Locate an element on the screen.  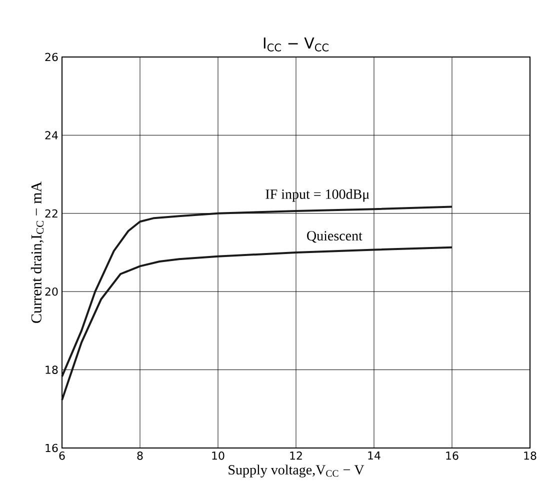
x-tick-label: 16 is located at coordinates (452, 456).